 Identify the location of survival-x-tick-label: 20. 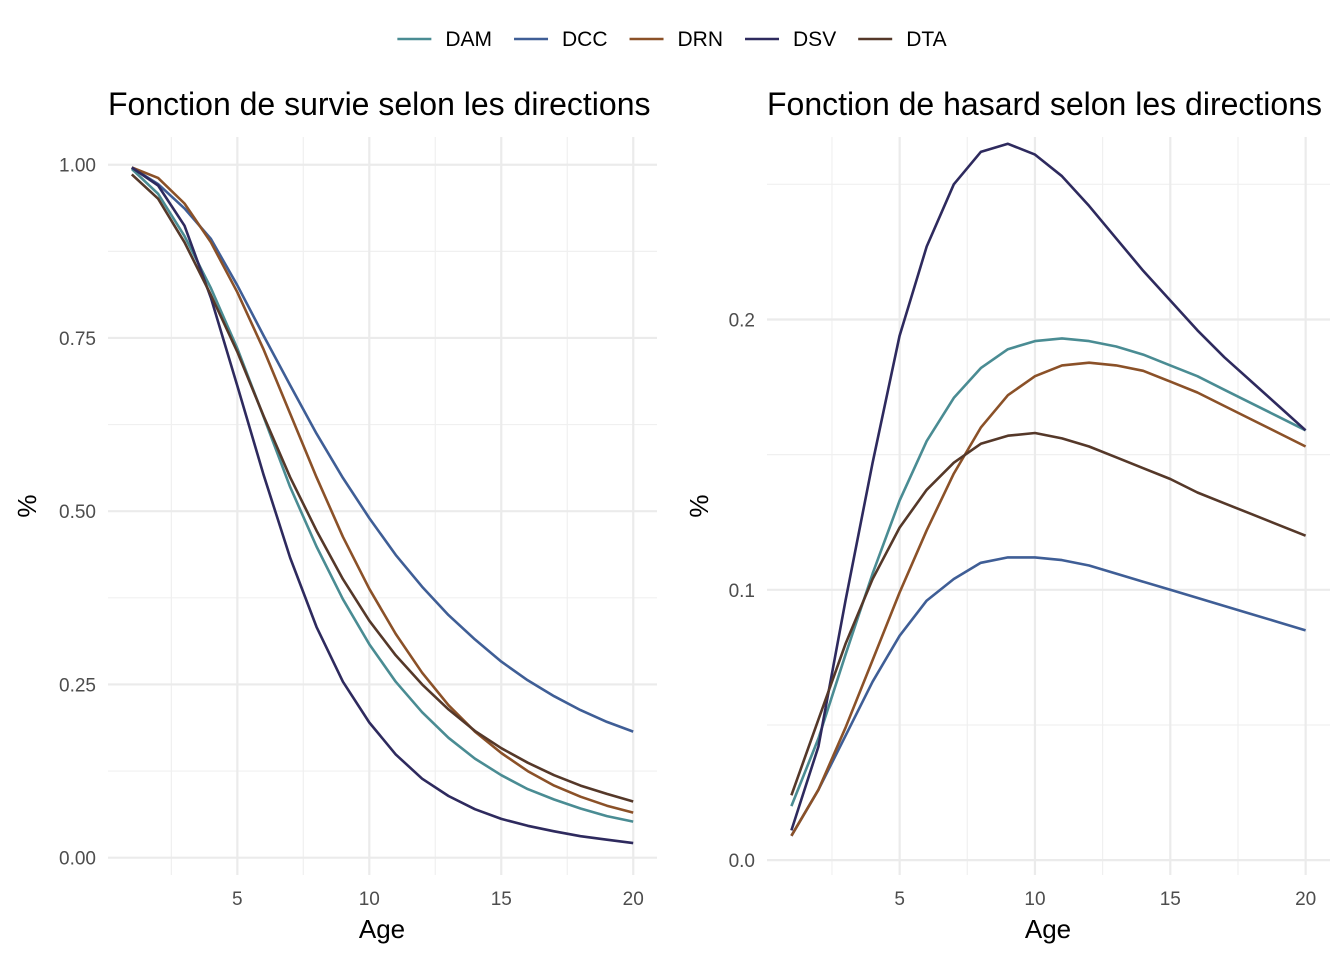
(633, 899).